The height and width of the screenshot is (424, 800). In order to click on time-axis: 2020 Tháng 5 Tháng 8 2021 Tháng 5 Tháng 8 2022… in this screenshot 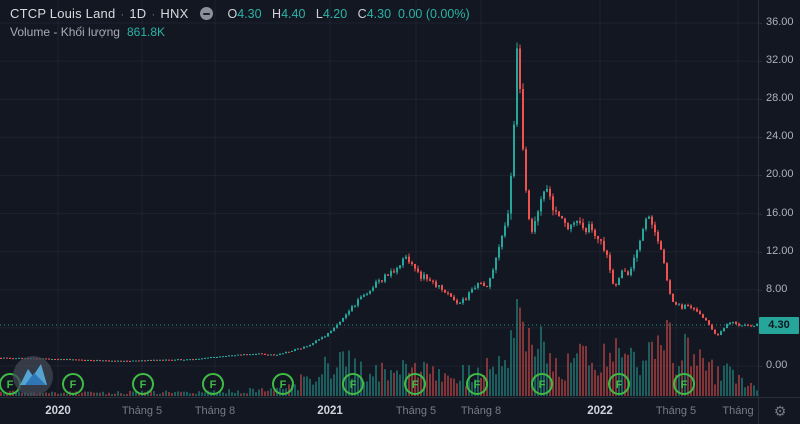, I will do `click(379, 410)`.